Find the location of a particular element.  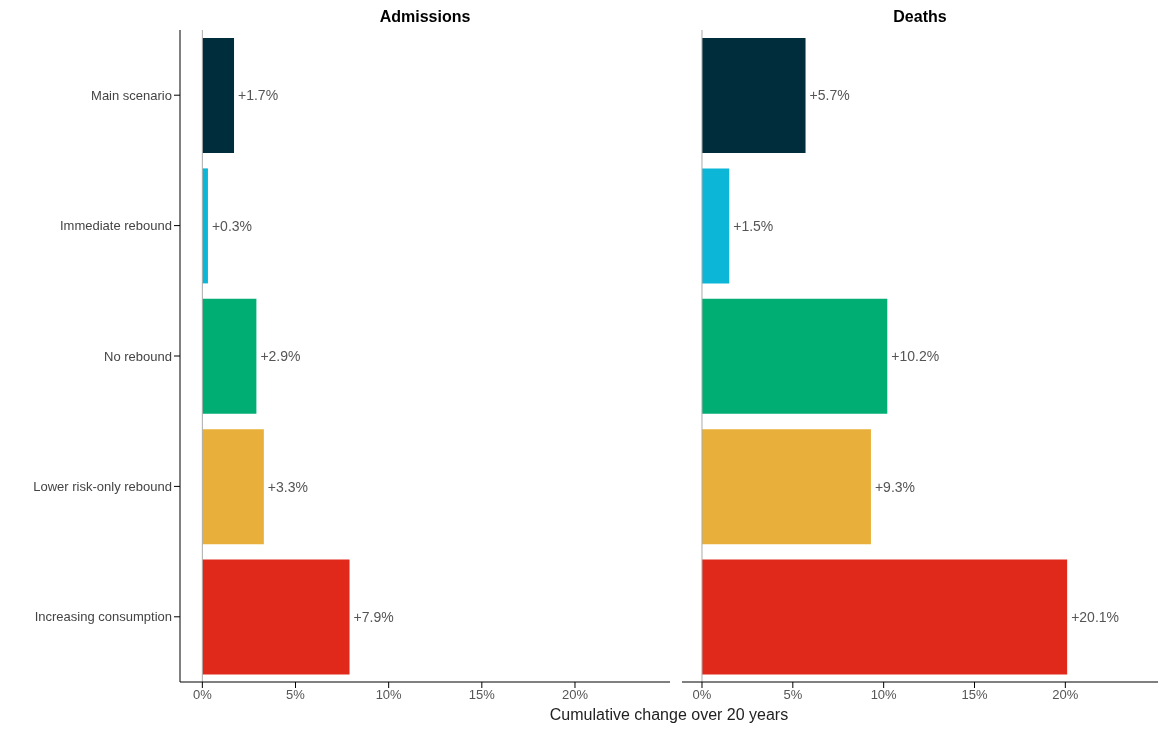

chart-title: Deaths is located at coordinates (920, 17).